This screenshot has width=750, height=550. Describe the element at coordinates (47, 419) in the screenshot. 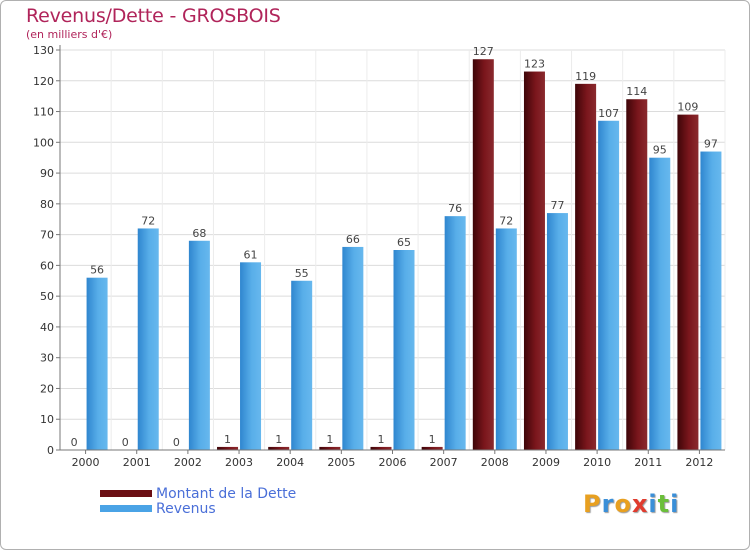

I see `y-tick-label: 10` at that location.